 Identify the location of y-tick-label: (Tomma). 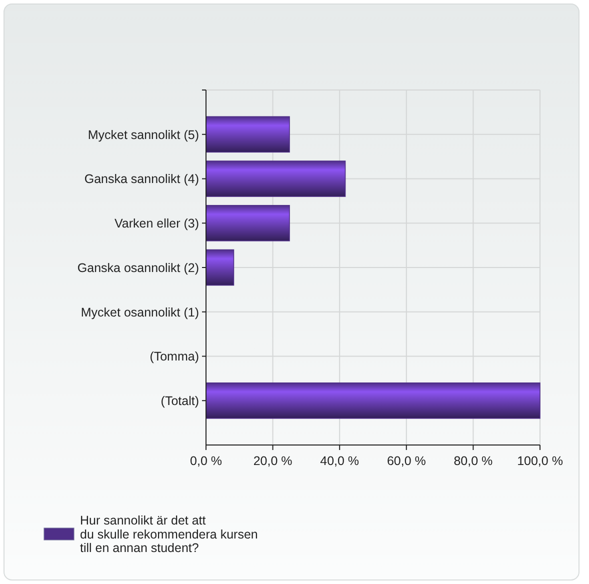
(174, 357).